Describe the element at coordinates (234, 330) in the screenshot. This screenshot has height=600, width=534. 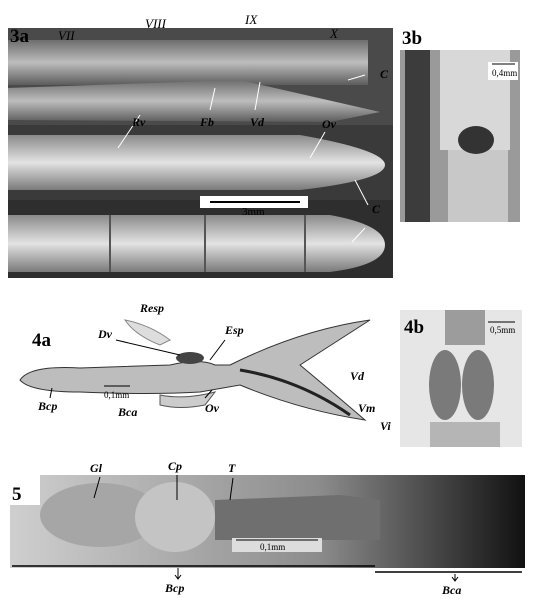
I see `annotation: Esp` at that location.